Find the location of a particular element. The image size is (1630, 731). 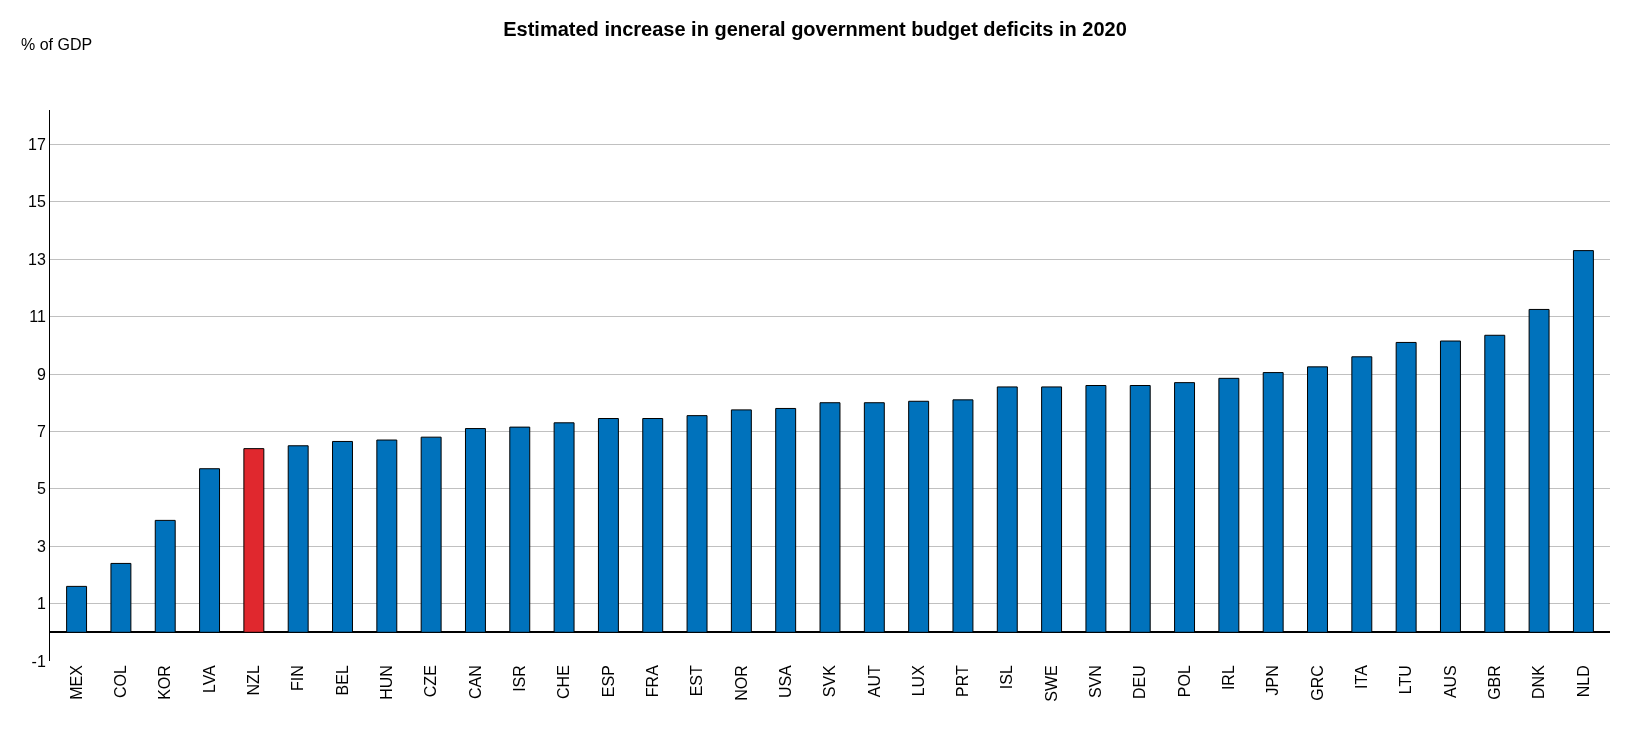

x-tick-label: USA is located at coordinates (785, 681).